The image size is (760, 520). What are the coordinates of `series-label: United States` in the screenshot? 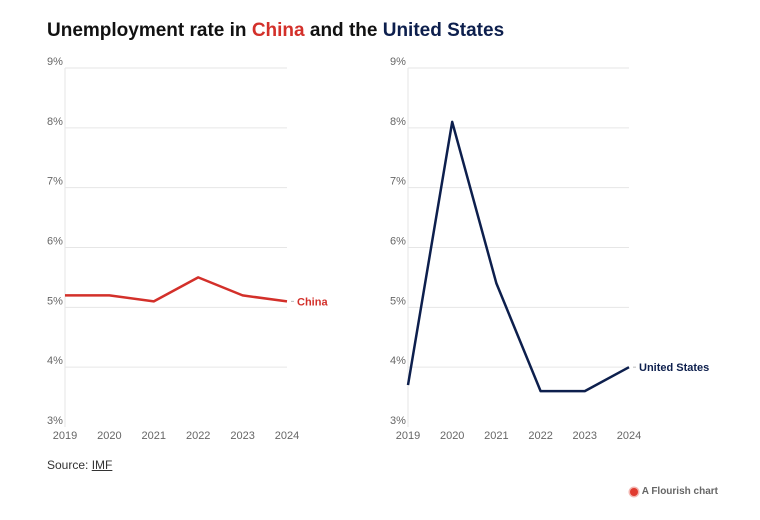 It's located at (674, 368).